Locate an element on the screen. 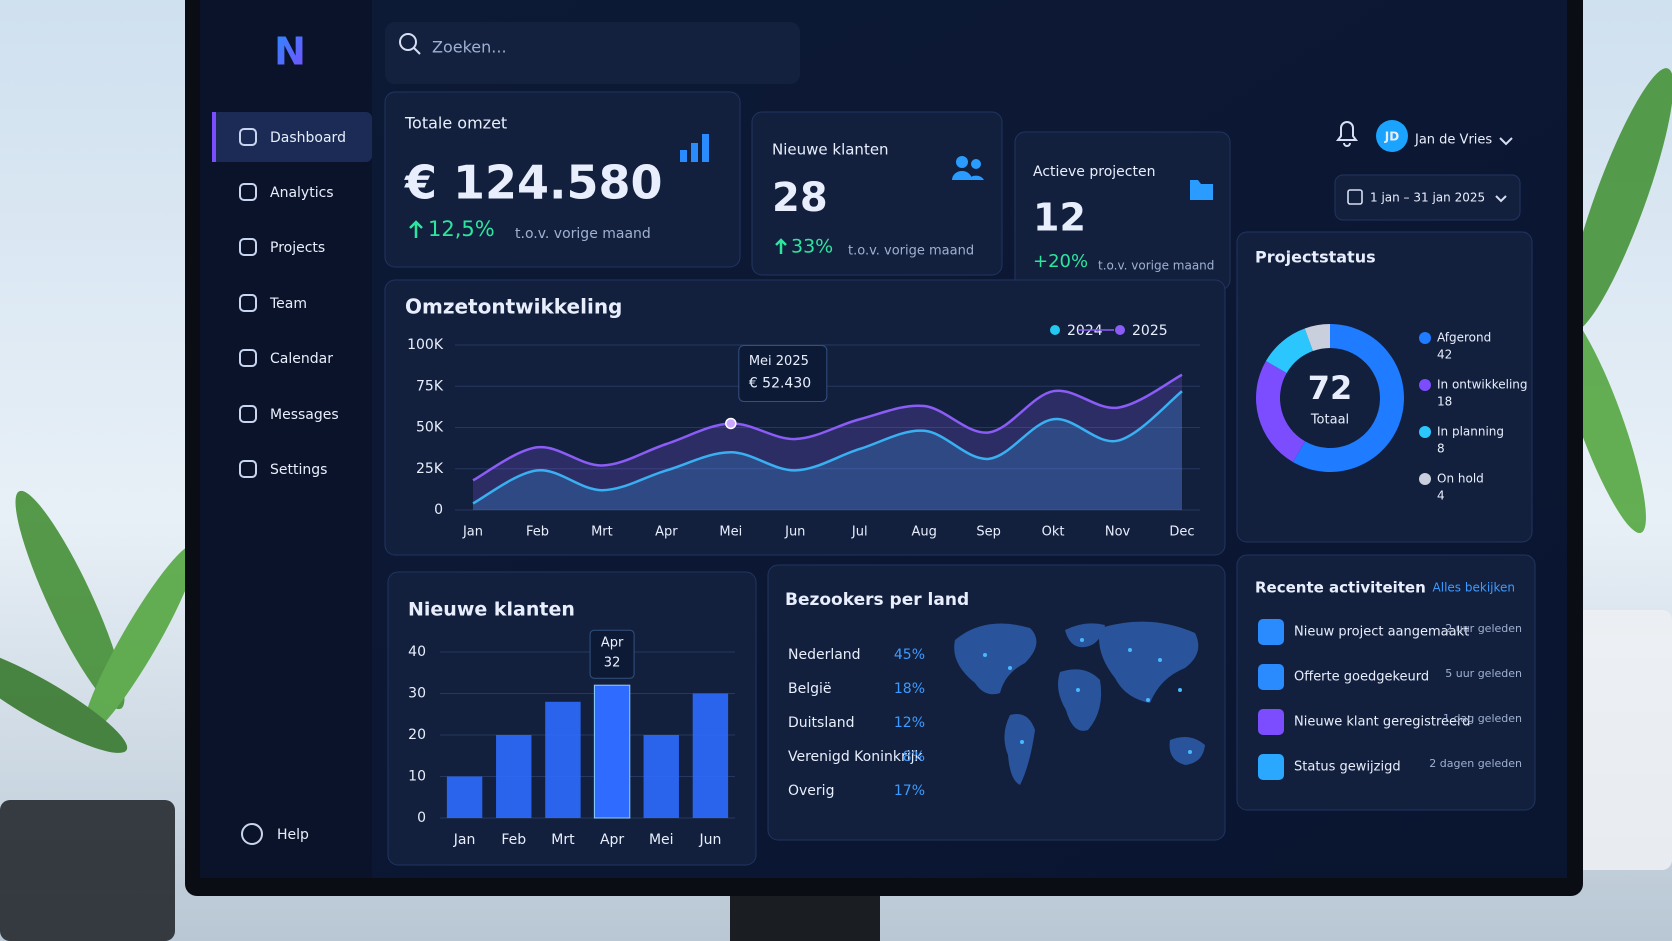  kpi-card is located at coordinates (877, 193).